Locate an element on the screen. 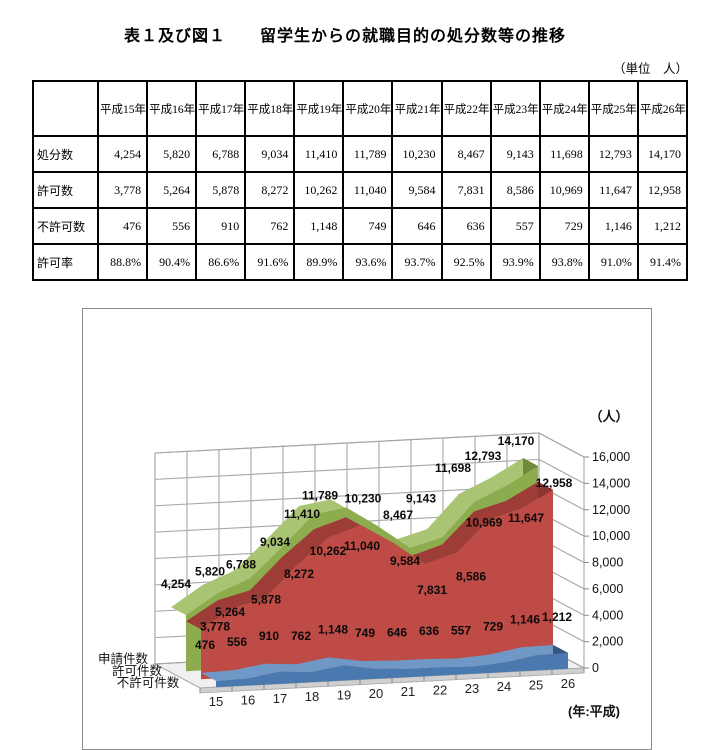 Image resolution: width=720 pixels, height=750 pixels. row-label: 処分数 is located at coordinates (65, 154).